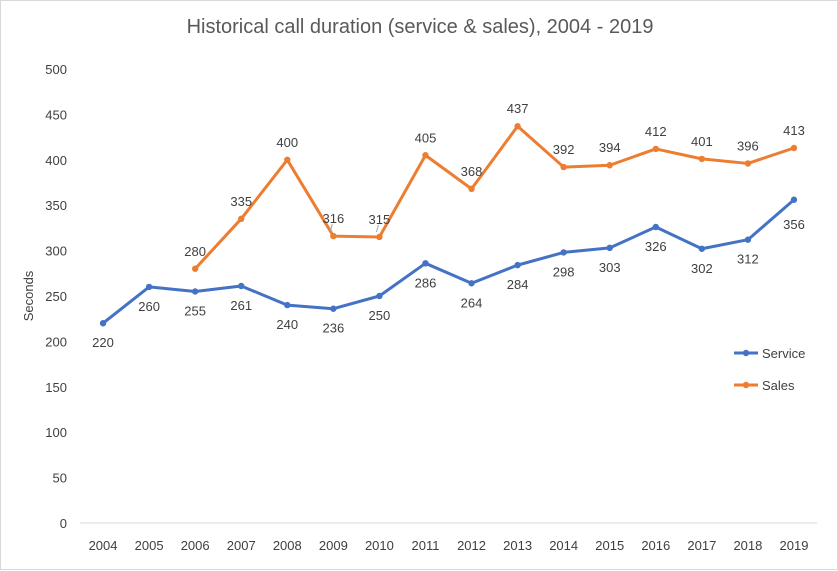 Image resolution: width=838 pixels, height=571 pixels. Describe the element at coordinates (425, 545) in the screenshot. I see `x-tick-label: 2011` at that location.